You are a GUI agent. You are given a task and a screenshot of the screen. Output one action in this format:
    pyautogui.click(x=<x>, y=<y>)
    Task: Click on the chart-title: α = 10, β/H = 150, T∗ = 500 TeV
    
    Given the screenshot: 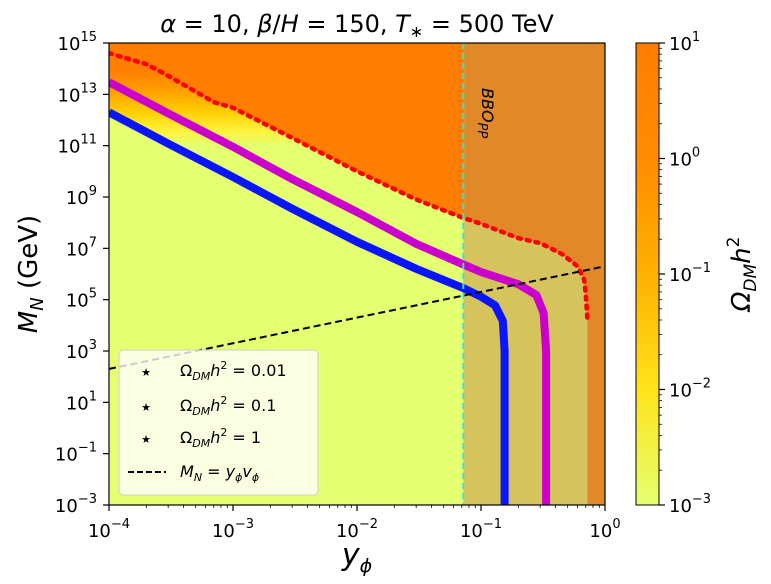 What is the action you would take?
    pyautogui.click(x=357, y=25)
    